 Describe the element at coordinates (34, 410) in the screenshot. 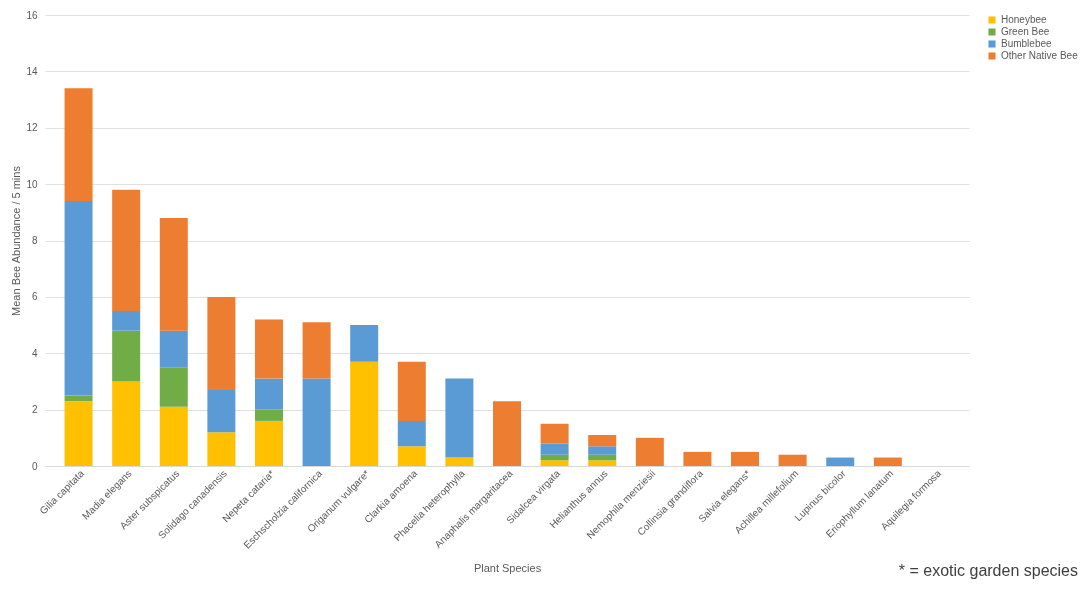

I see `y-tick-label: 2` at that location.